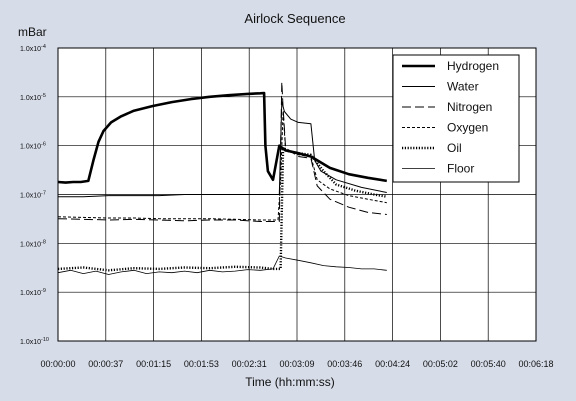 The height and width of the screenshot is (401, 576). I want to click on y-tick-label: 1.0x10⁻⁵, so click(33, 97).